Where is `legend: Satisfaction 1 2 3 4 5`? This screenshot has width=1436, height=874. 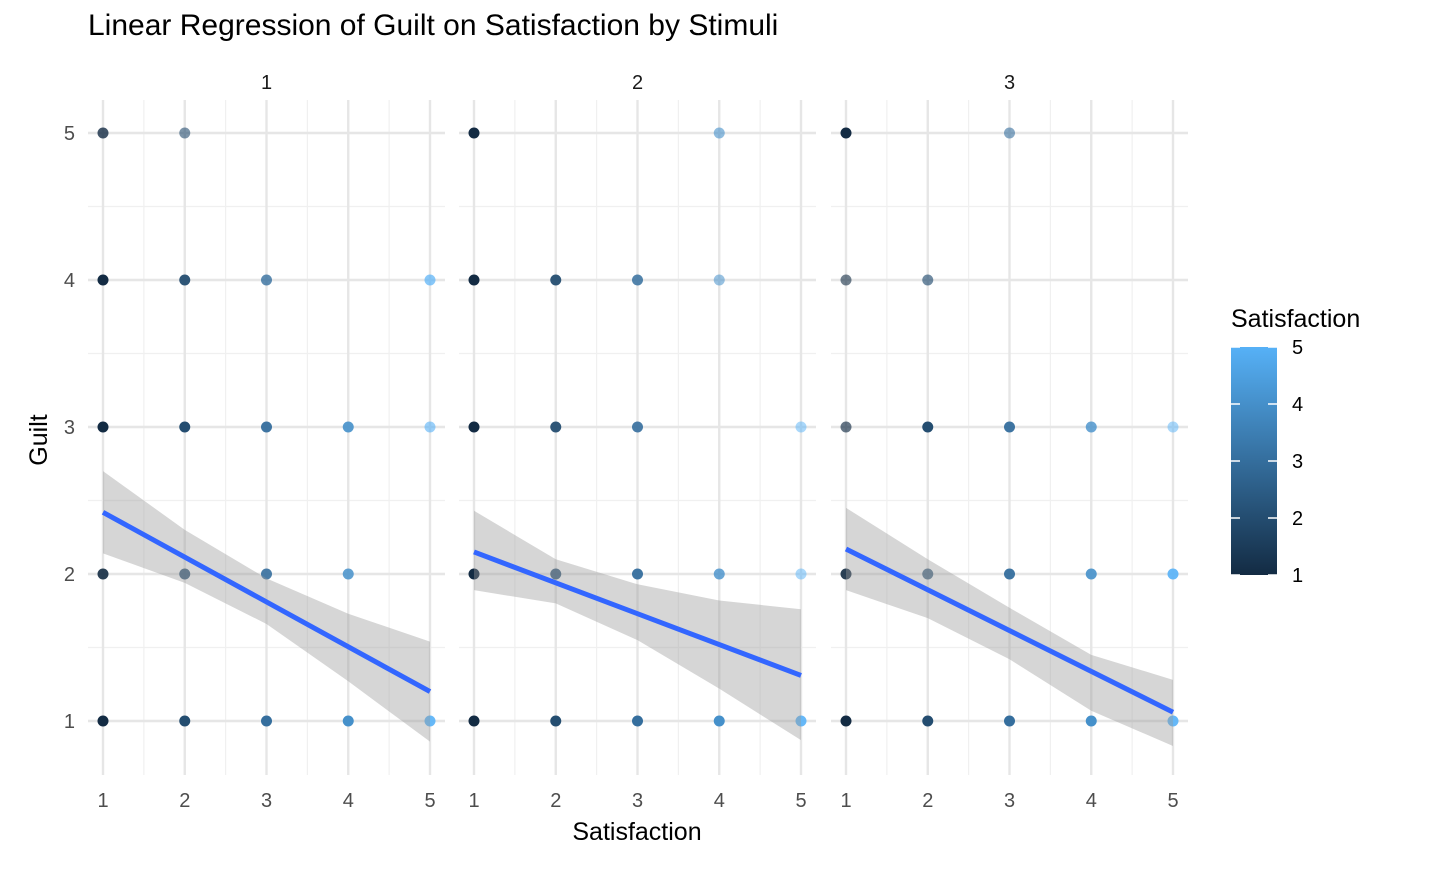 legend: Satisfaction 1 2 3 4 5 is located at coordinates (1295, 446).